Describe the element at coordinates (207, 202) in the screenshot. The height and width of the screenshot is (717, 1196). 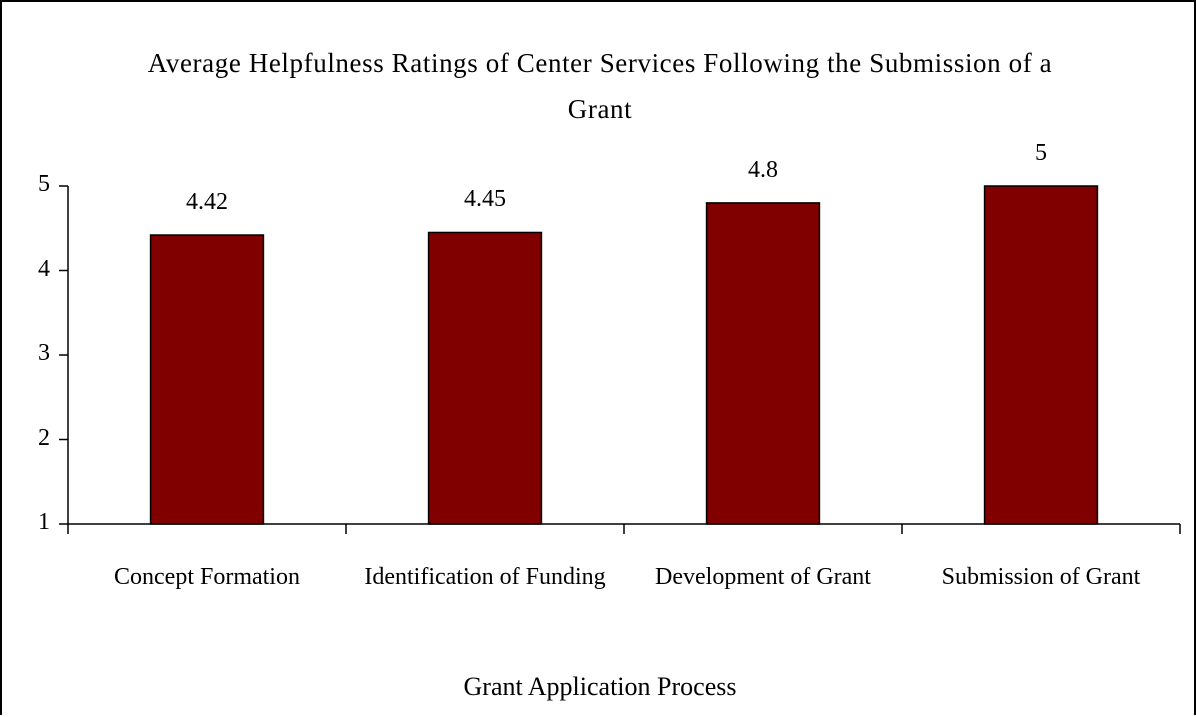
I see `data-label: 4.42` at that location.